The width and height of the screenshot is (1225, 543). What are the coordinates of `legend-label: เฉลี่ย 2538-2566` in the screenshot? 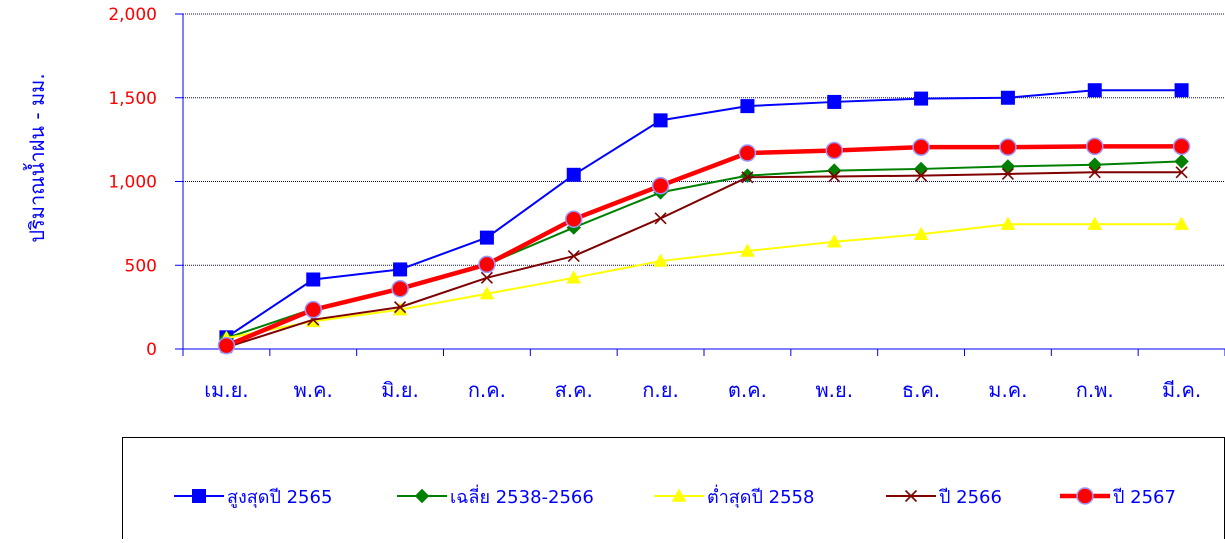 It's located at (522, 496).